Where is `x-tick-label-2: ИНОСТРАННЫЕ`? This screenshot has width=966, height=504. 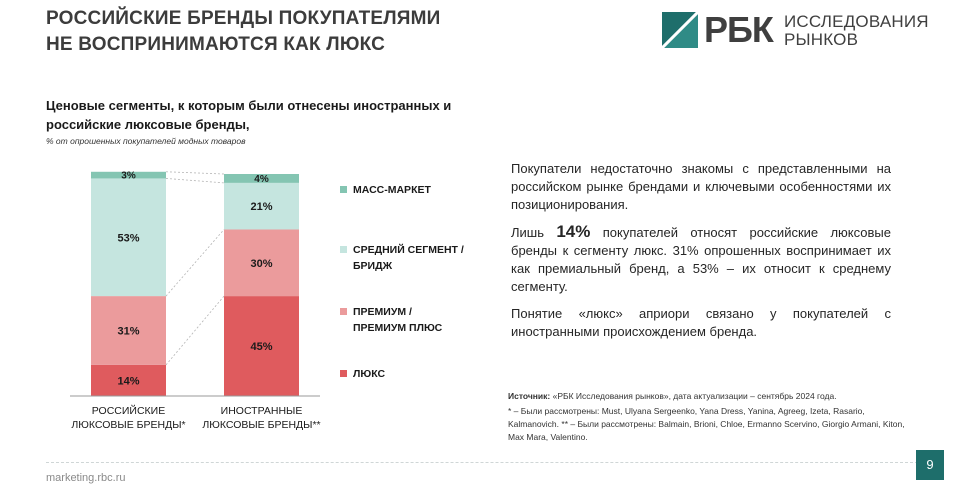
x-tick-label-2: ИНОСТРАННЫЕ is located at coordinates (262, 411).